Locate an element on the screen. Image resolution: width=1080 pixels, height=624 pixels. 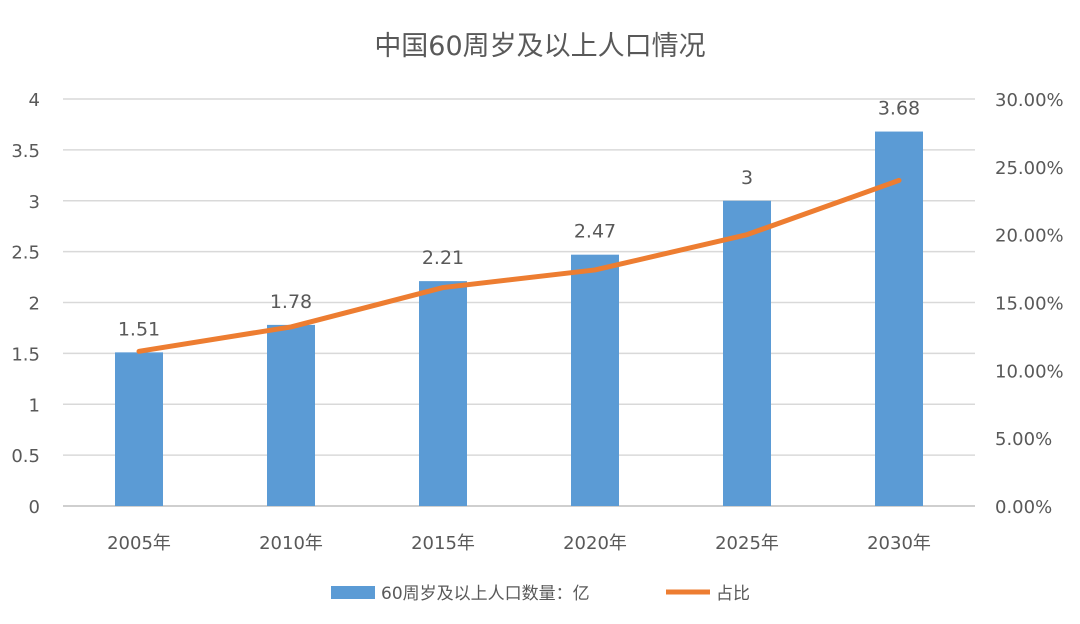
y-left-tick-label: 1 is located at coordinates (34, 405).